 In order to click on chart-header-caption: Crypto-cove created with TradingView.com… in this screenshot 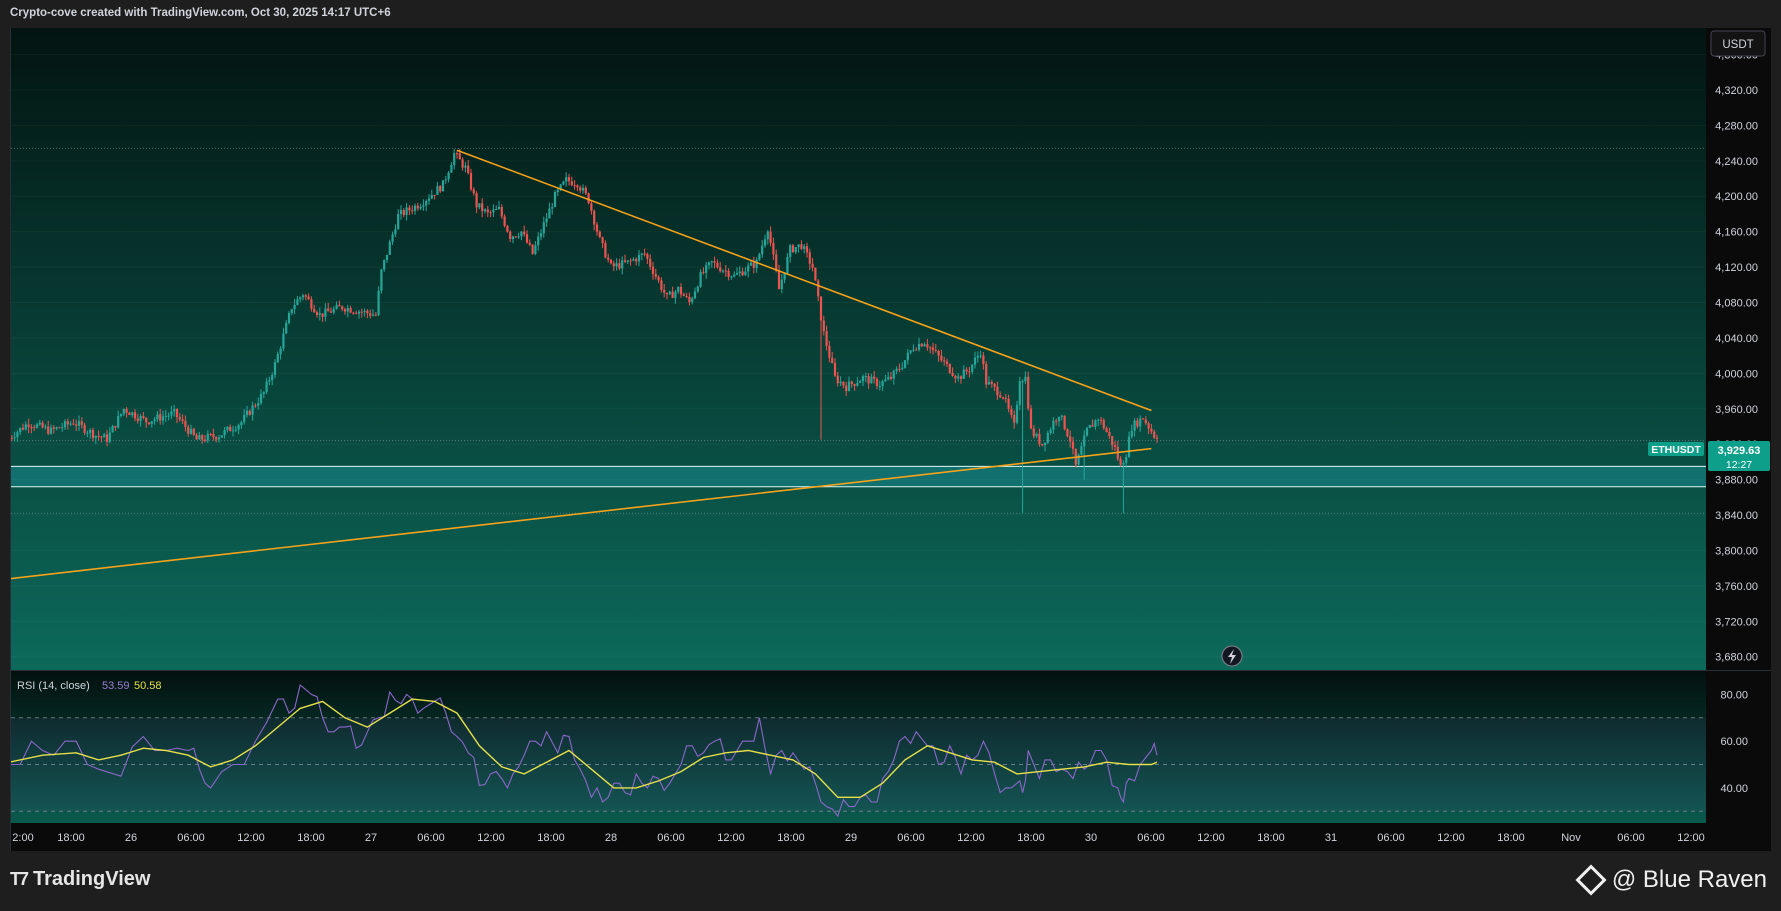, I will do `click(200, 13)`.